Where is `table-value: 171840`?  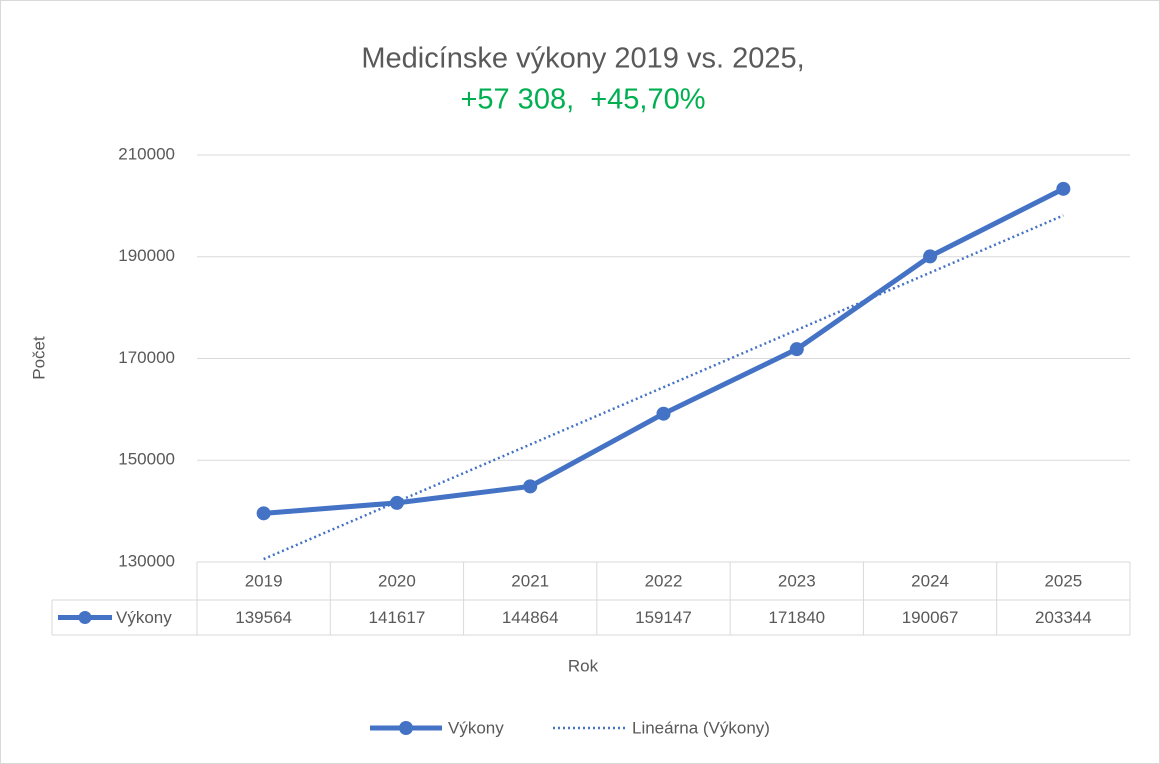 table-value: 171840 is located at coordinates (796, 617).